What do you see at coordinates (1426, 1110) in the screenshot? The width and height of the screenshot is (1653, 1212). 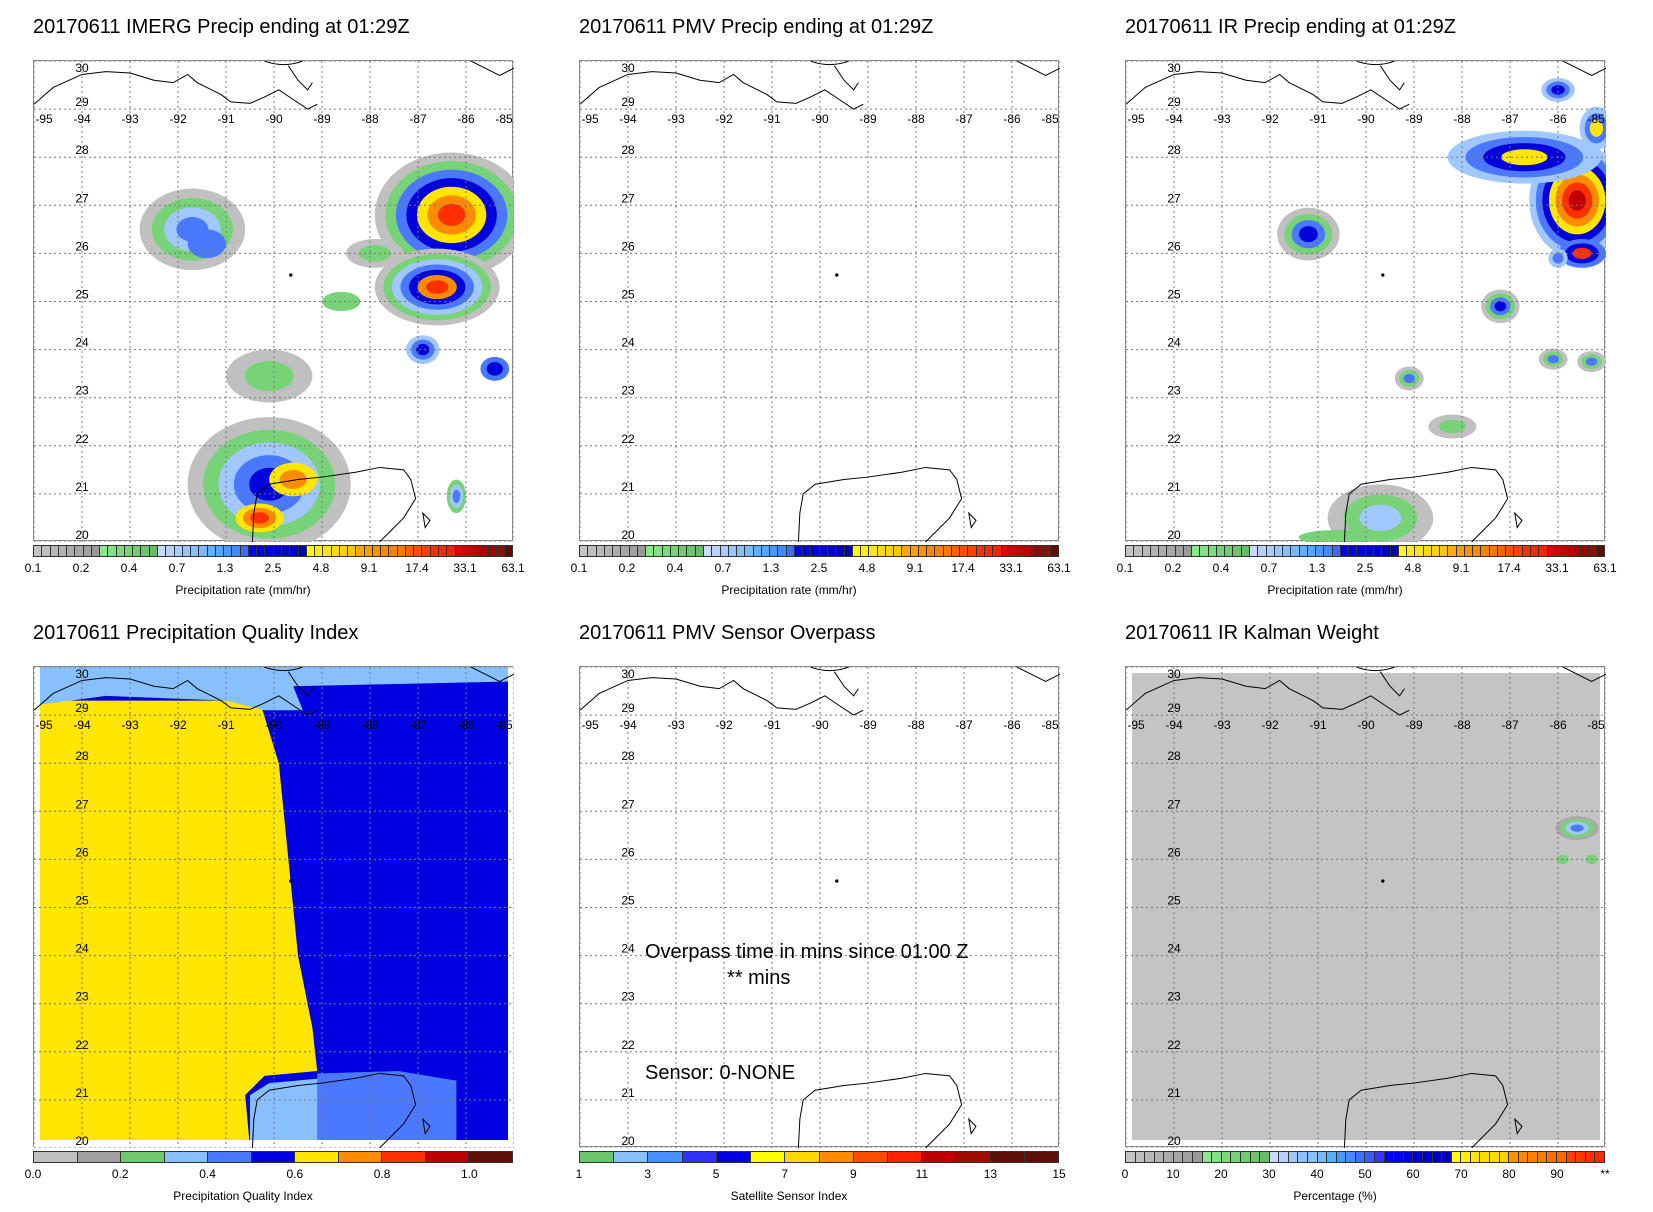 I see `yucatan-coast` at bounding box center [1426, 1110].